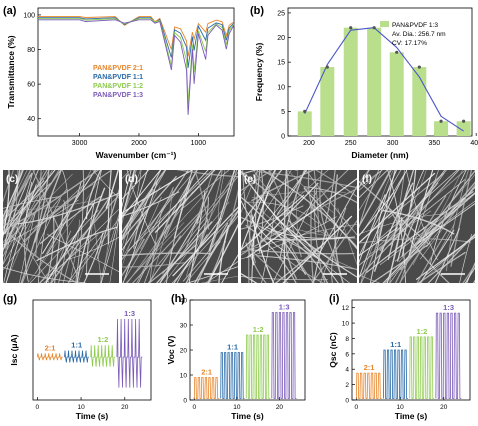  What do you see at coordinates (395, 344) in the screenshot?
I see `ratio-label: 1:1` at bounding box center [395, 344].